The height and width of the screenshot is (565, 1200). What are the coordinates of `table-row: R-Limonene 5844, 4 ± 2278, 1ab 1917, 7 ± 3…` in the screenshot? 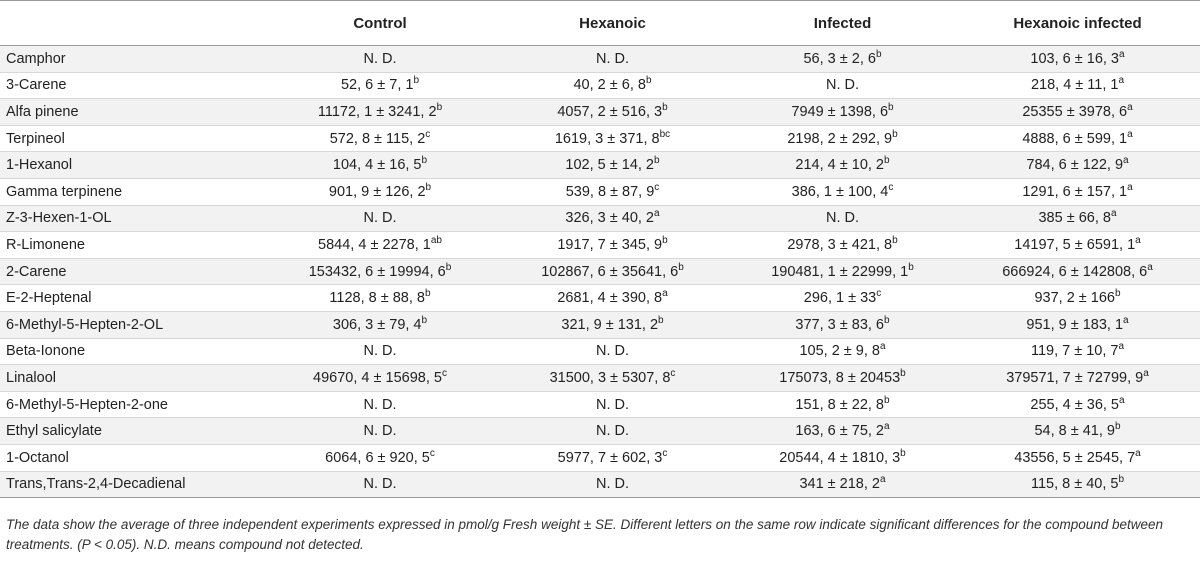 It's located at (600, 245).